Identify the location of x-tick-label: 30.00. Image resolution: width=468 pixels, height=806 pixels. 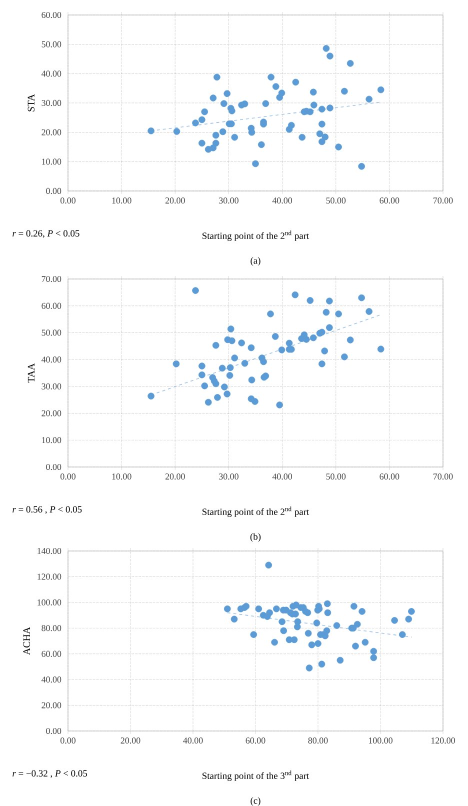
(228, 200).